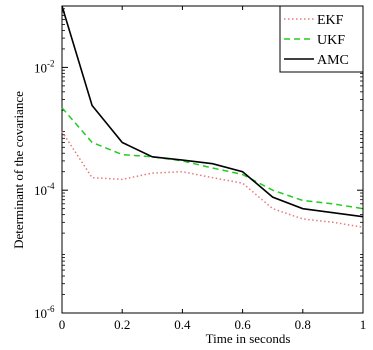  I want to click on legend: EKF UKF AMC, so click(321, 39).